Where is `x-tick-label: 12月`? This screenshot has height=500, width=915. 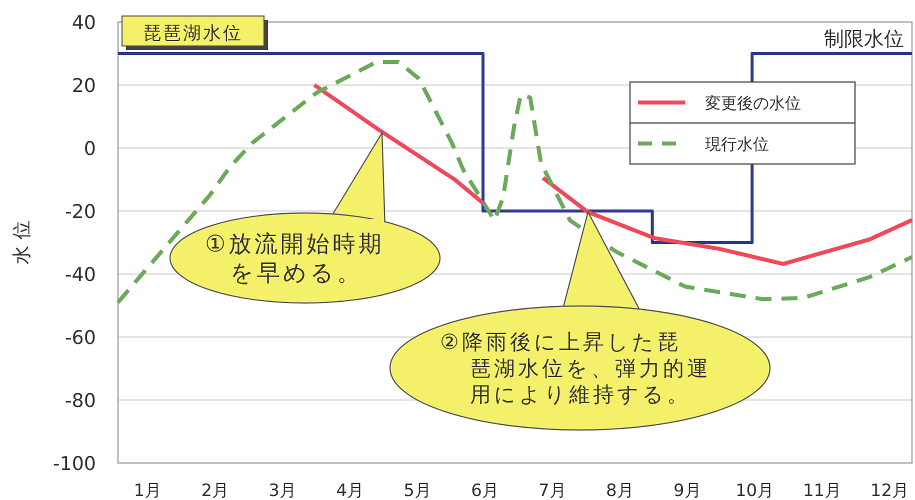 x-tick-label: 12月 is located at coordinates (890, 490).